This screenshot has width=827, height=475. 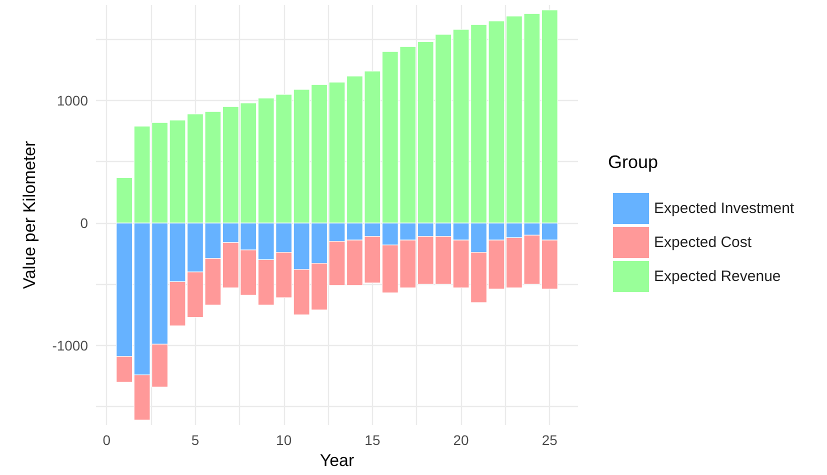 I want to click on legend-title: Group, so click(x=633, y=162).